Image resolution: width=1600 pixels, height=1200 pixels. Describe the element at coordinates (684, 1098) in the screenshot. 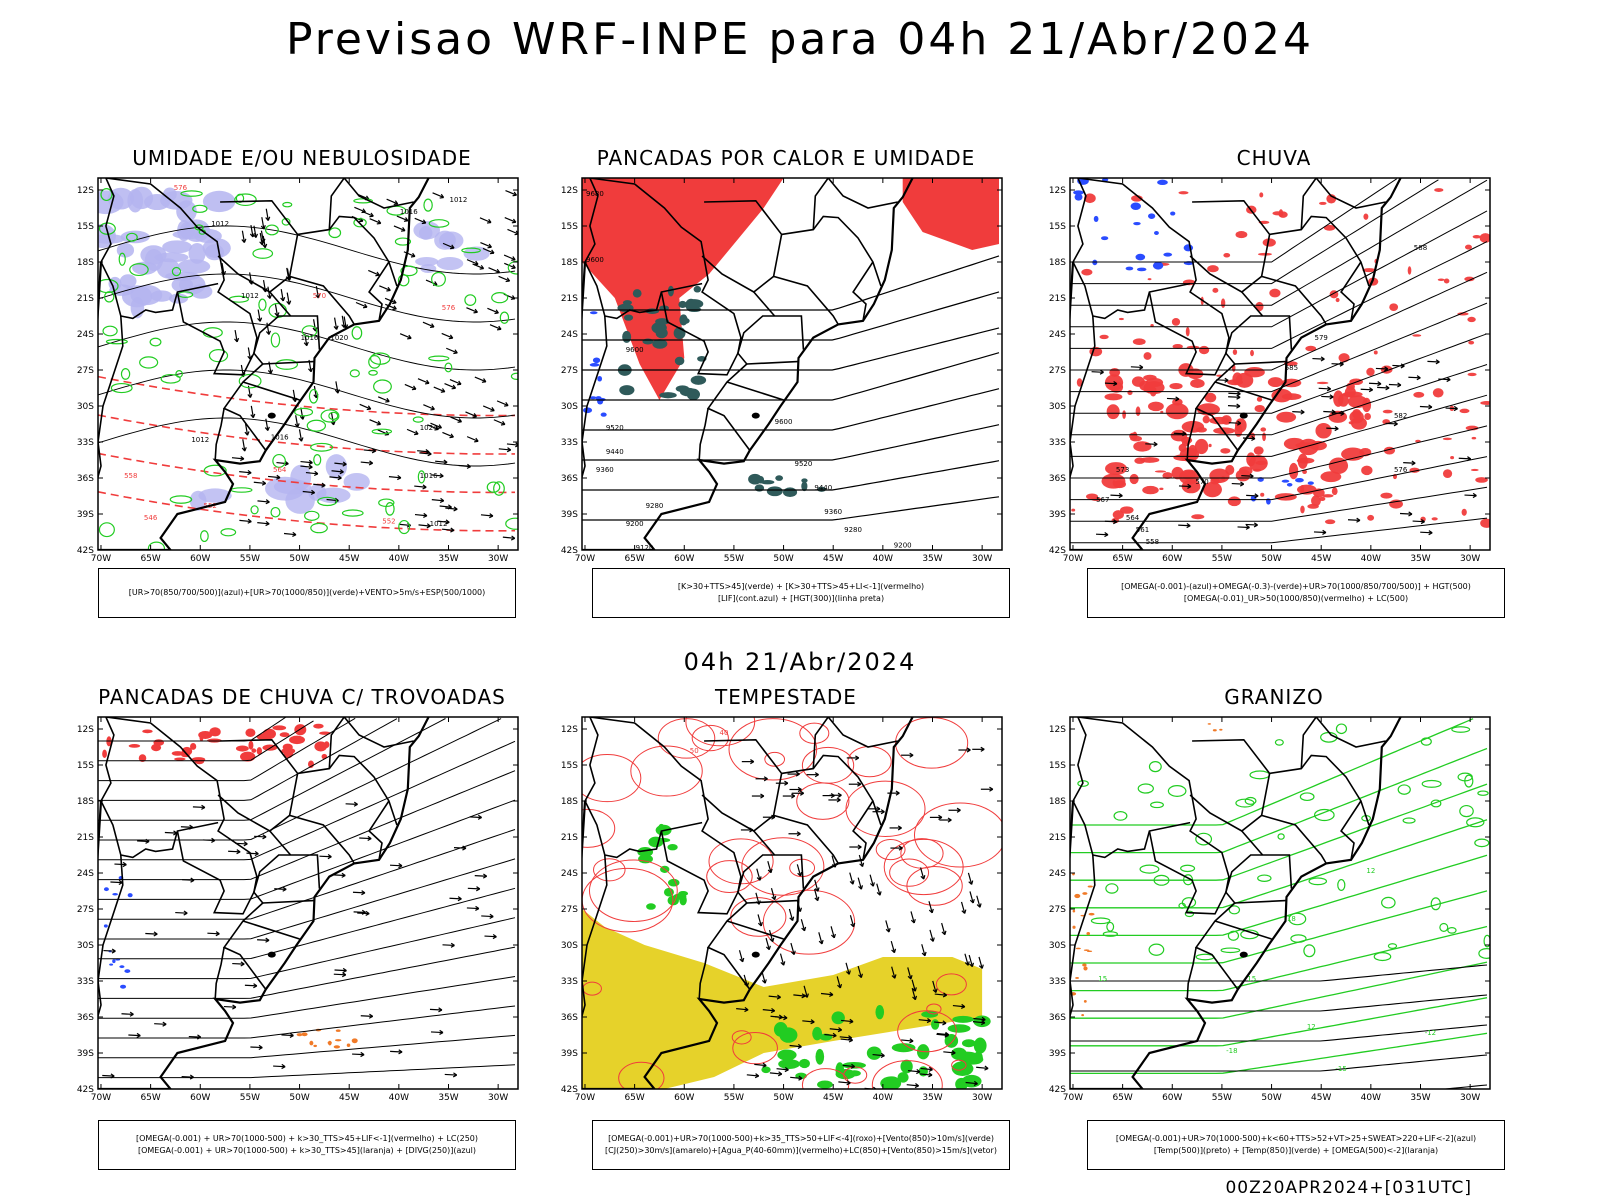

I see `lon-tick-label: 60W` at that location.